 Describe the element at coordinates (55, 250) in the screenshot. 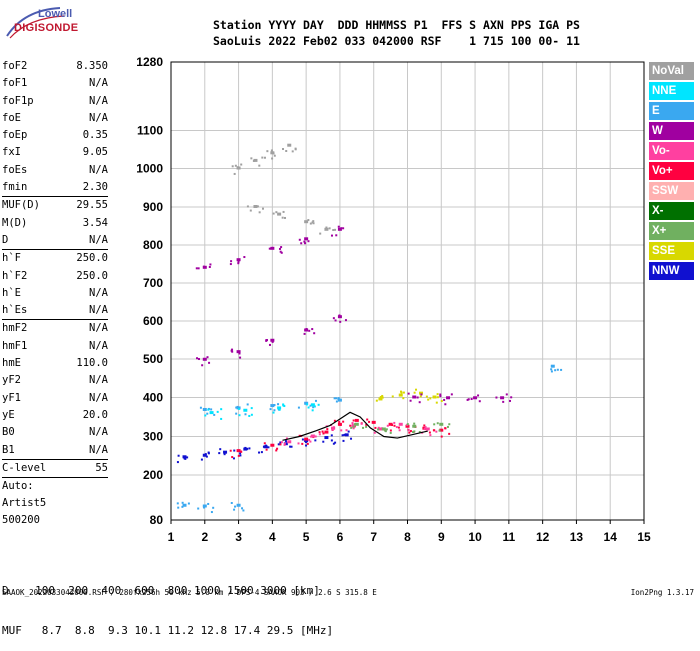

I see `divider` at that location.